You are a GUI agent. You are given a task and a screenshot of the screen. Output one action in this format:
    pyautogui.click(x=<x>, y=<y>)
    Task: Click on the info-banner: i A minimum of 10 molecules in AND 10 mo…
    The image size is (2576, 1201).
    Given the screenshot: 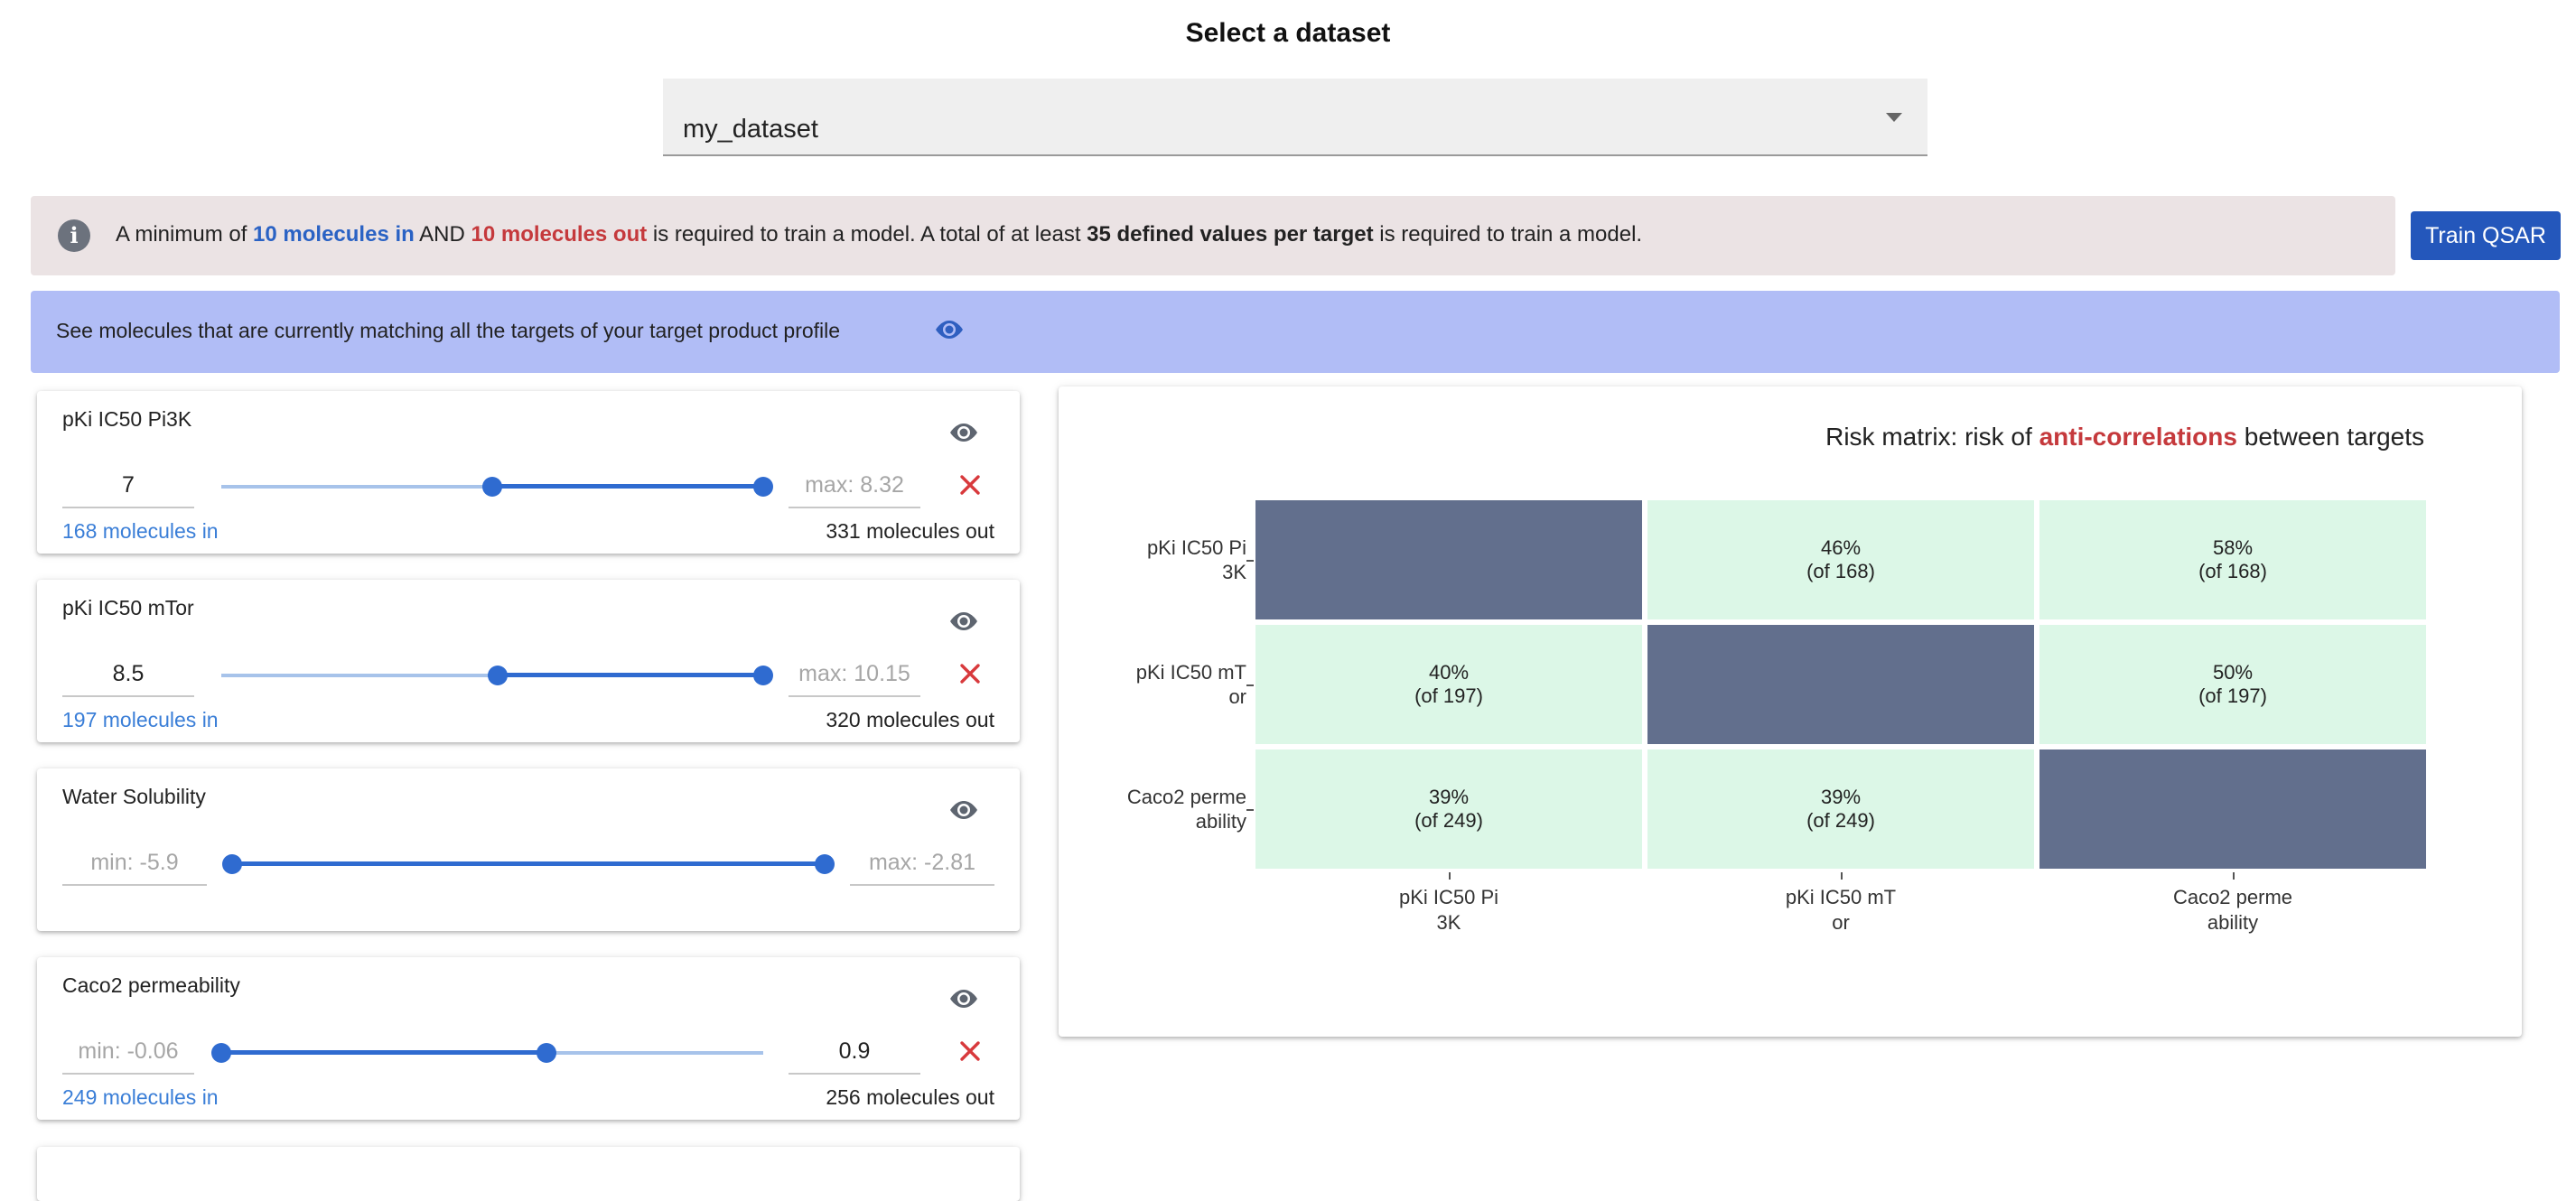 What is the action you would take?
    pyautogui.click(x=1213, y=235)
    